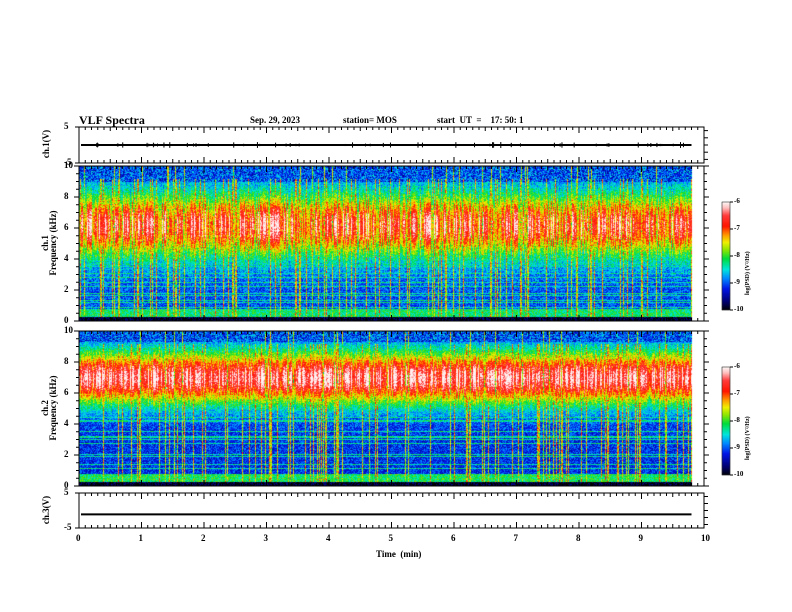 The height and width of the screenshot is (612, 792). What do you see at coordinates (516, 538) in the screenshot?
I see `x-tick-label: 7` at bounding box center [516, 538].